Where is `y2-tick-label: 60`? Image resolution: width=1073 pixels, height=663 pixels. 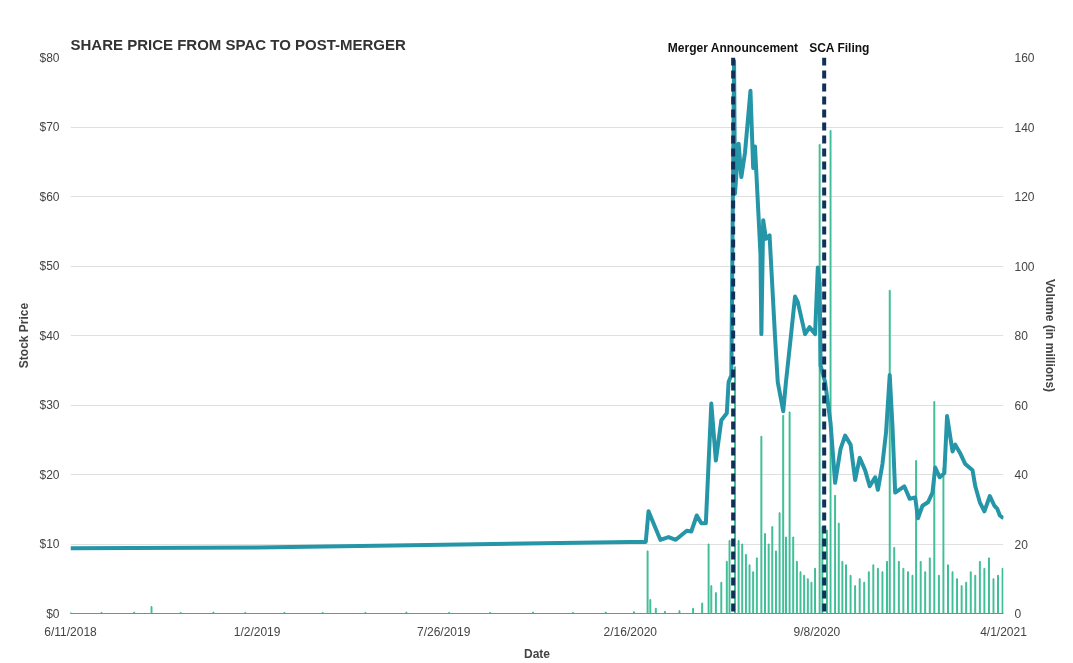 y2-tick-label: 60 is located at coordinates (1021, 405).